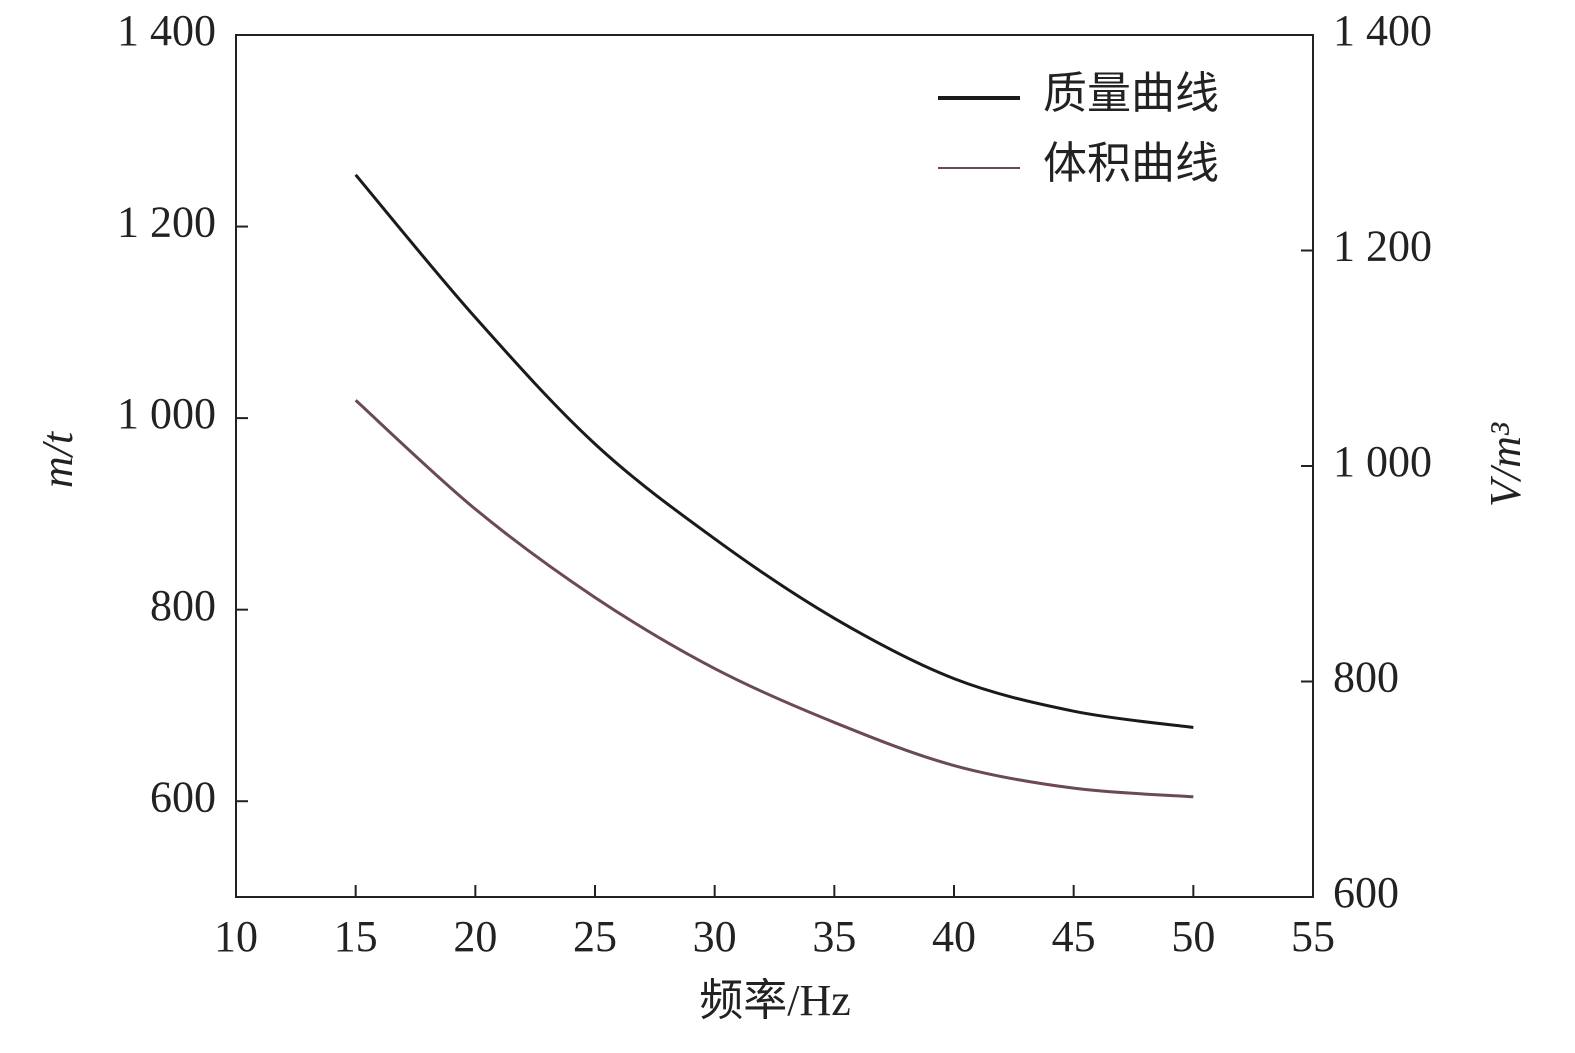 The height and width of the screenshot is (1053, 1575). I want to click on y-tick-label: 1 000, so click(166, 413).